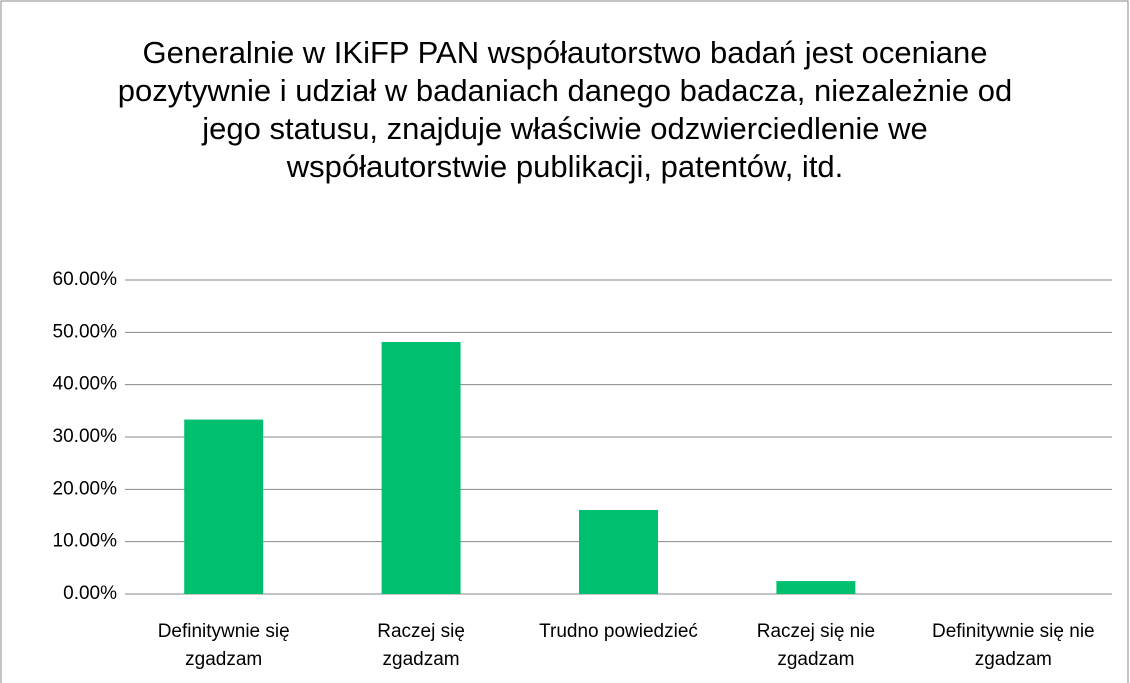 The image size is (1130, 683). Describe the element at coordinates (85, 436) in the screenshot. I see `y-tick-label: 30.00%` at that location.